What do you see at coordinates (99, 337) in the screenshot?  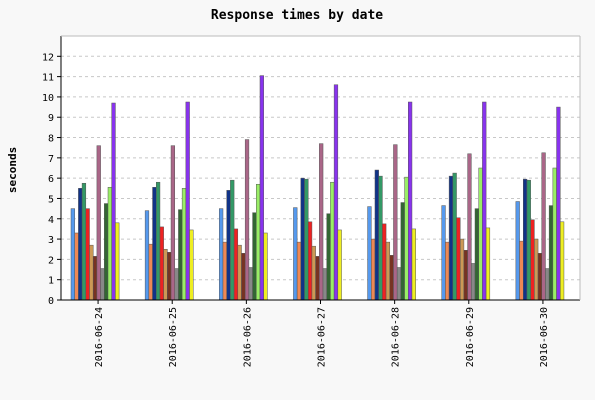 I see `x-tick-label: 2016-06-24` at bounding box center [99, 337].